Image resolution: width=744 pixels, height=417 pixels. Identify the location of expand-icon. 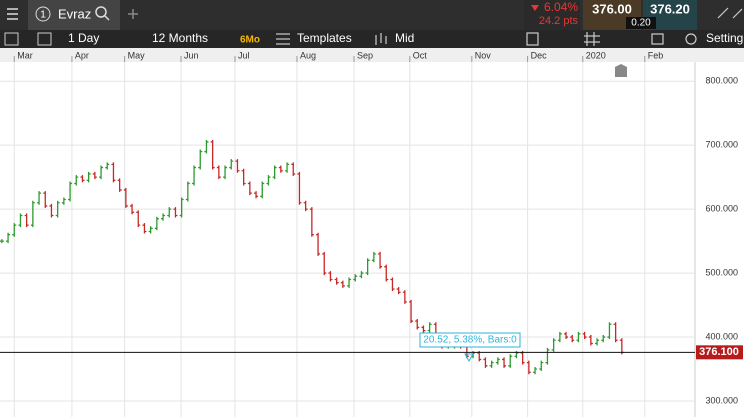
(730, 13).